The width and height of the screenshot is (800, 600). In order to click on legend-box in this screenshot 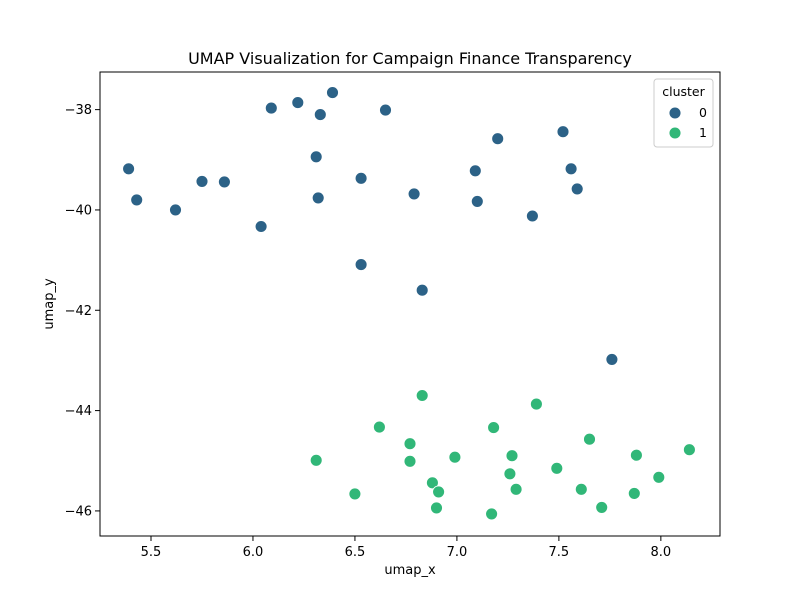, I will do `click(683, 113)`.